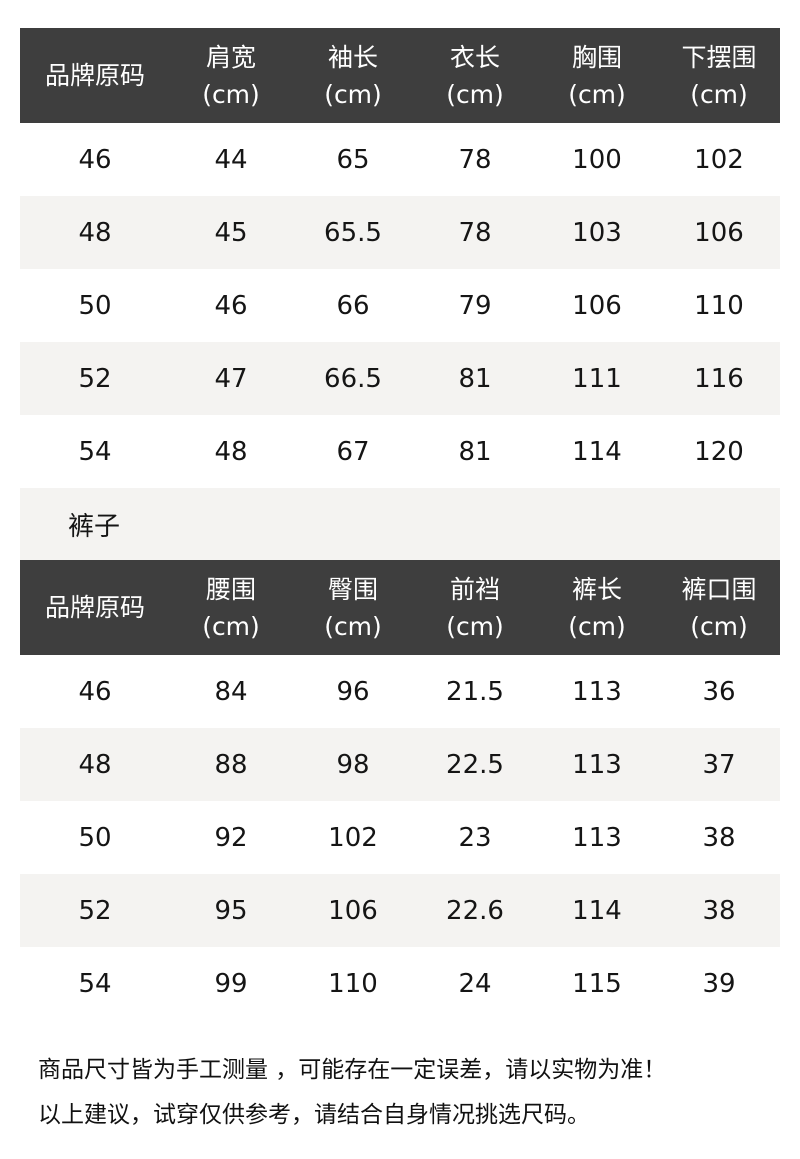 The image size is (800, 1159). What do you see at coordinates (475, 75) in the screenshot?
I see `header-cell: 衣长 (cm)` at bounding box center [475, 75].